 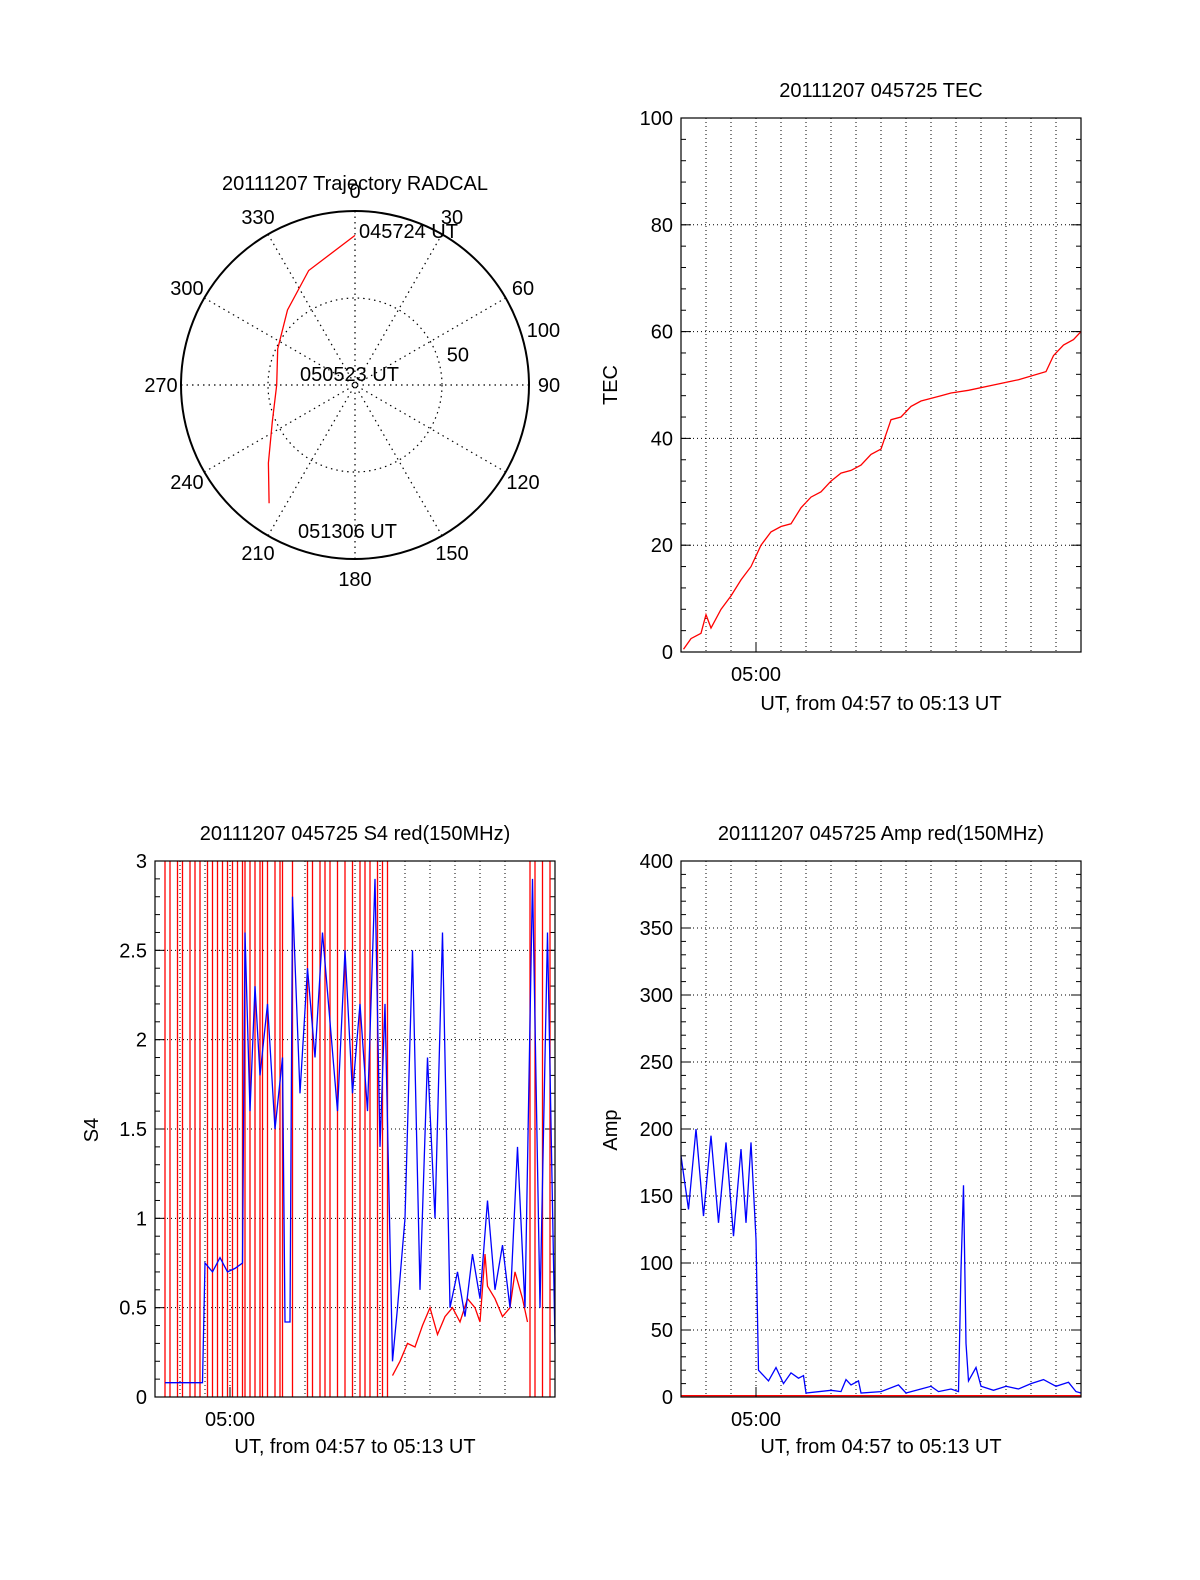 I want to click on s4-y-tick-label: 3, so click(x=141, y=862).